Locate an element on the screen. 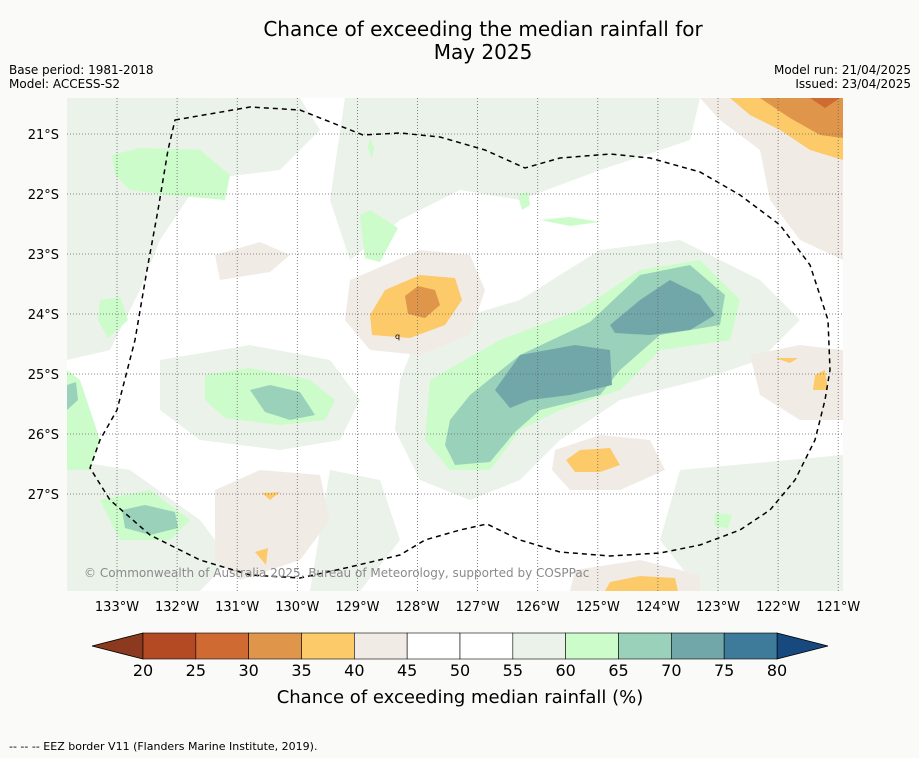 Image resolution: width=919 pixels, height=758 pixels. colorbar-tick-label: 80 is located at coordinates (777, 670).